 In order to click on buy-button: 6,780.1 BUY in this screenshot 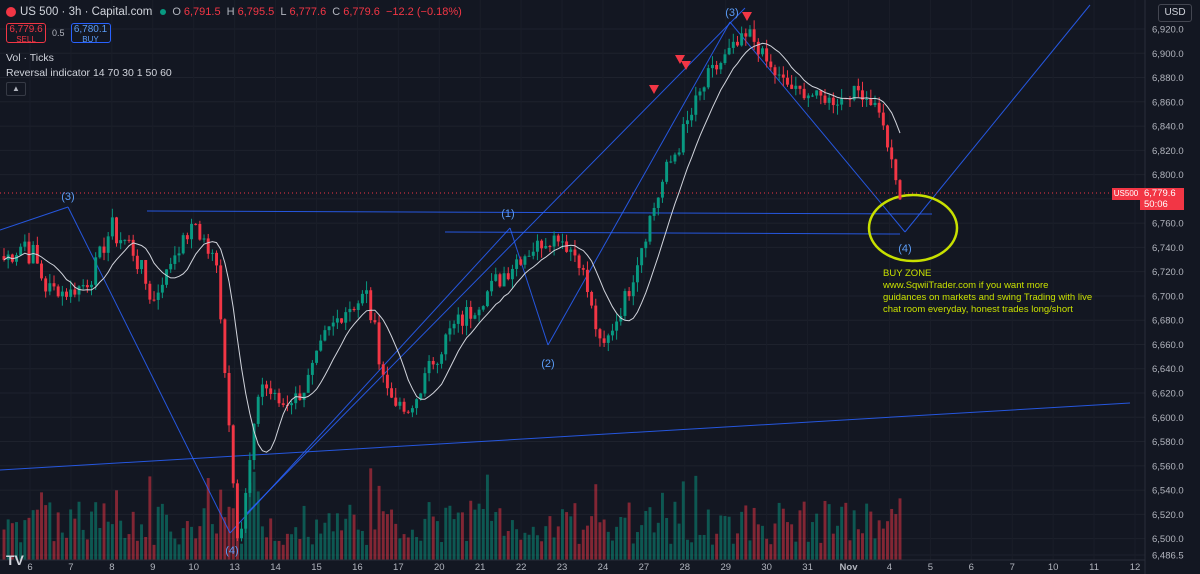, I will do `click(90, 33)`.